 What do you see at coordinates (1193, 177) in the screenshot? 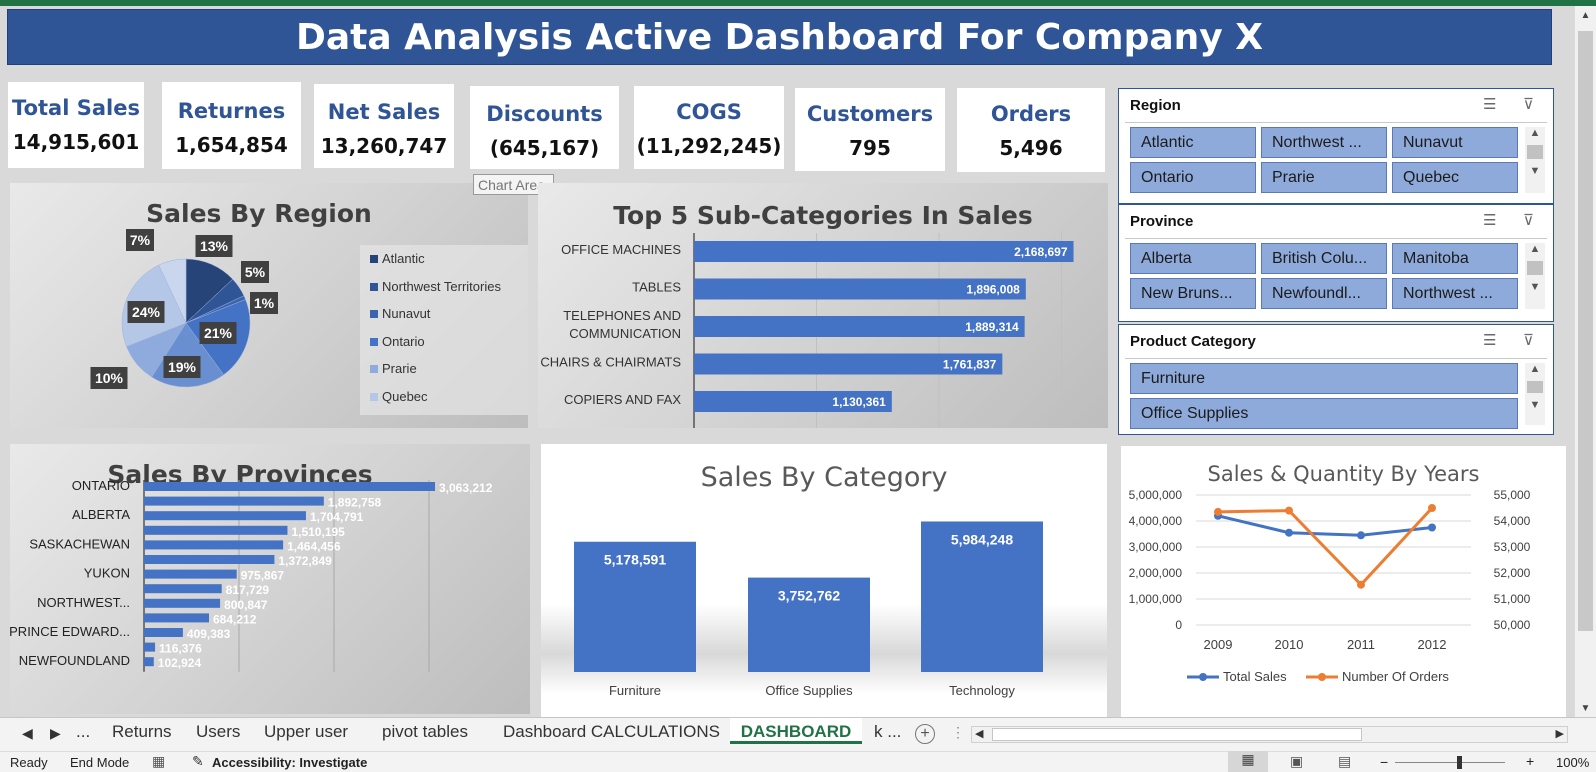
I see `slicer-item-ontario: Ontario` at bounding box center [1193, 177].